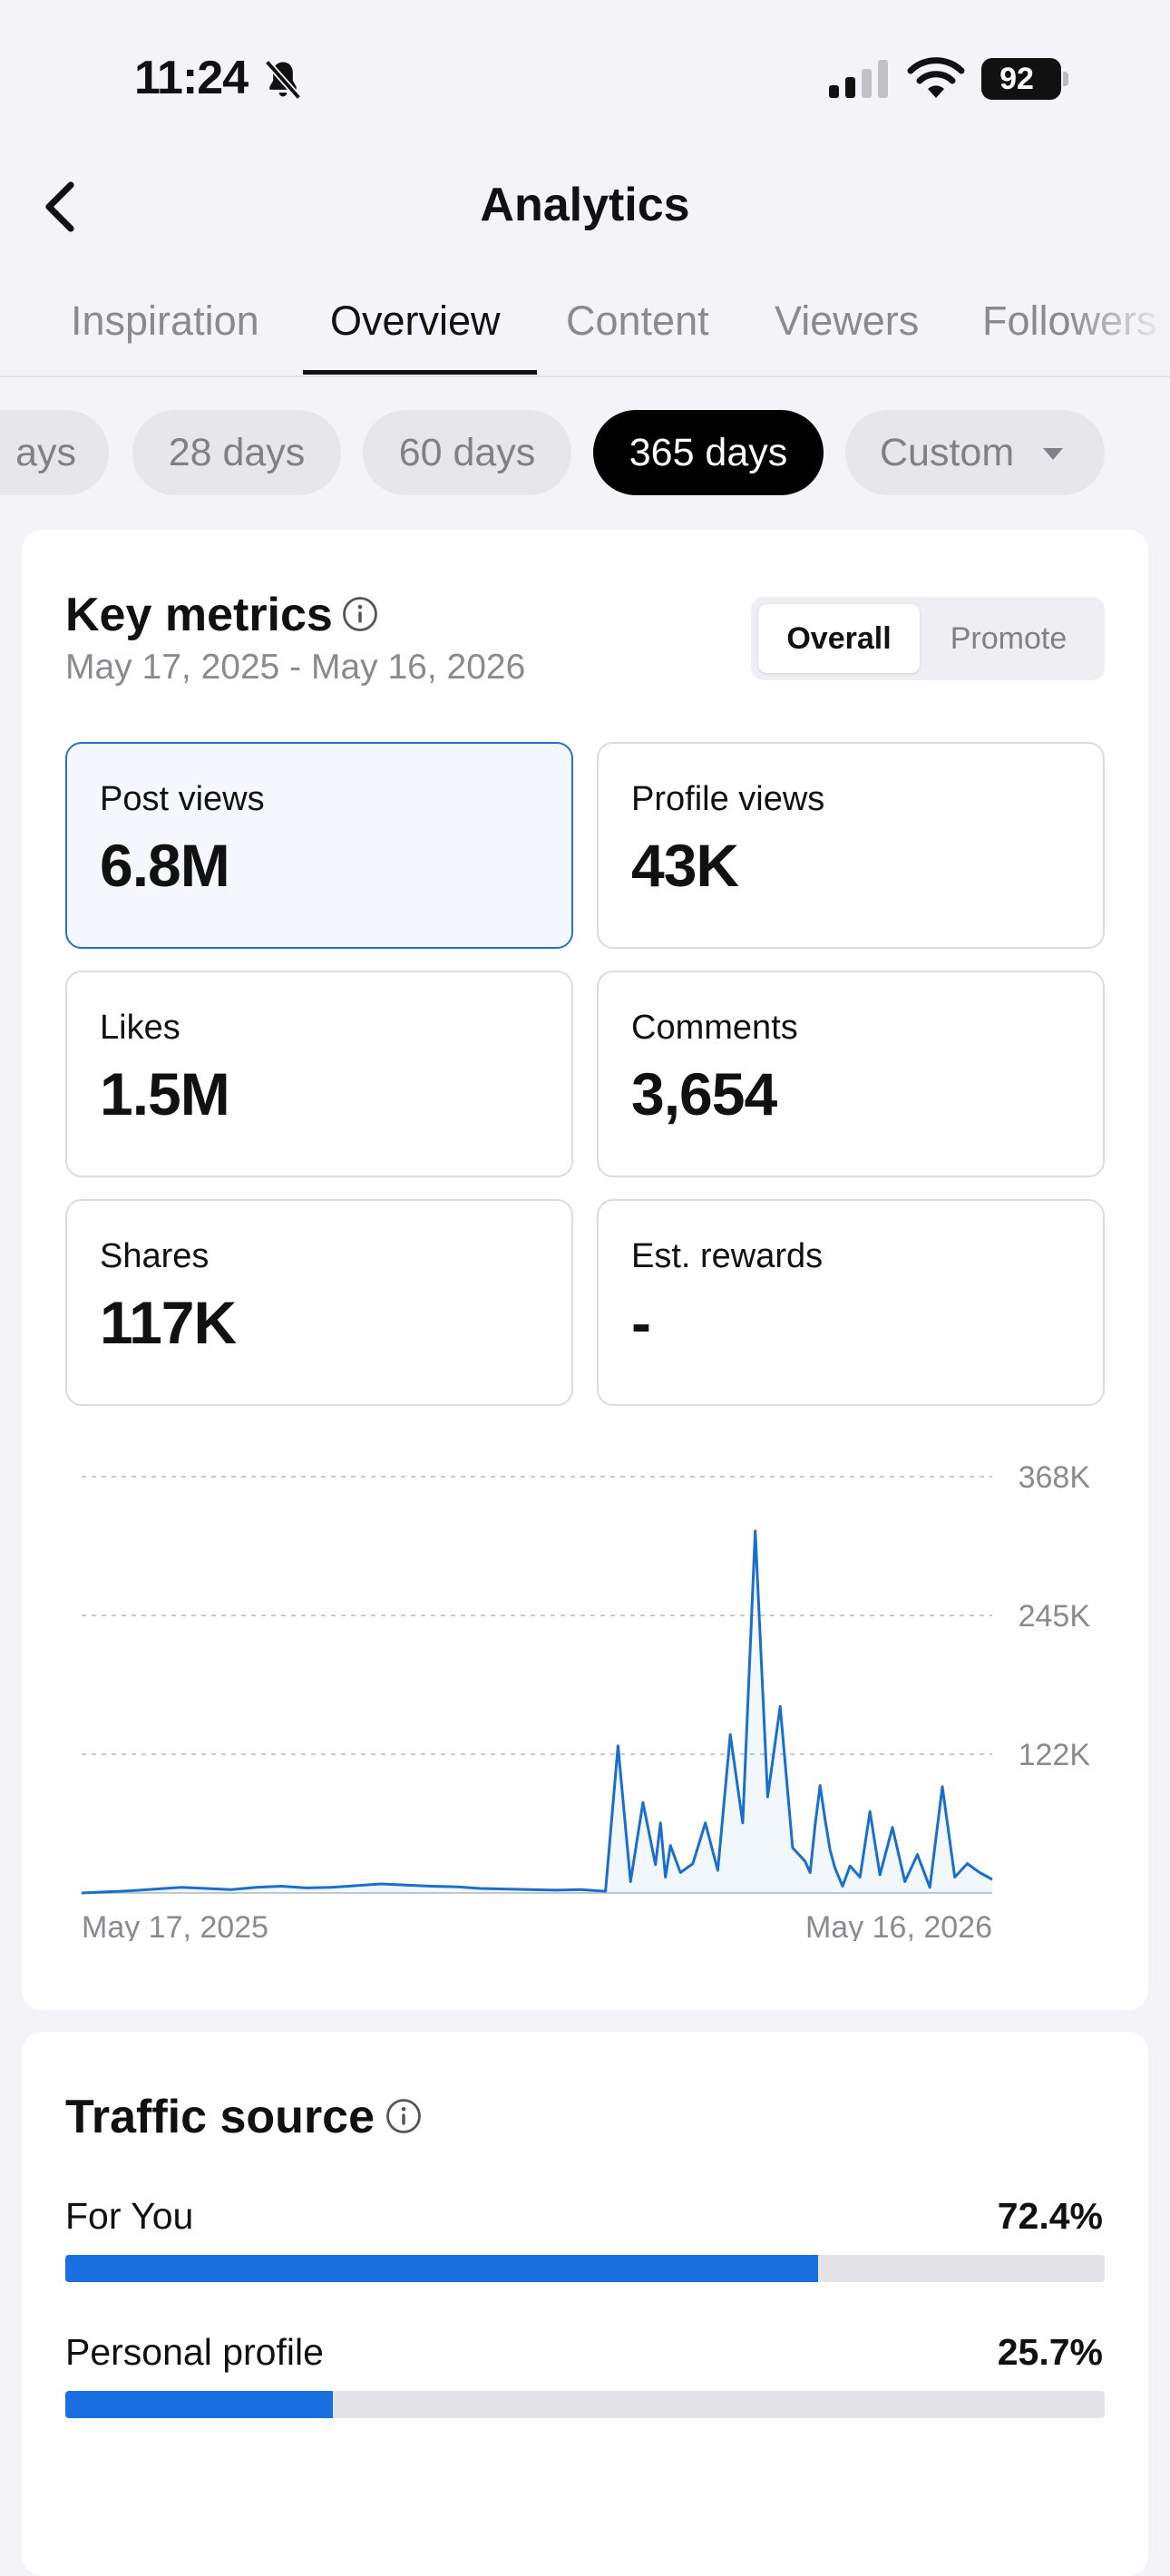 This screenshot has height=2576, width=1170. What do you see at coordinates (585, 205) in the screenshot?
I see `page-title: Analytics` at bounding box center [585, 205].